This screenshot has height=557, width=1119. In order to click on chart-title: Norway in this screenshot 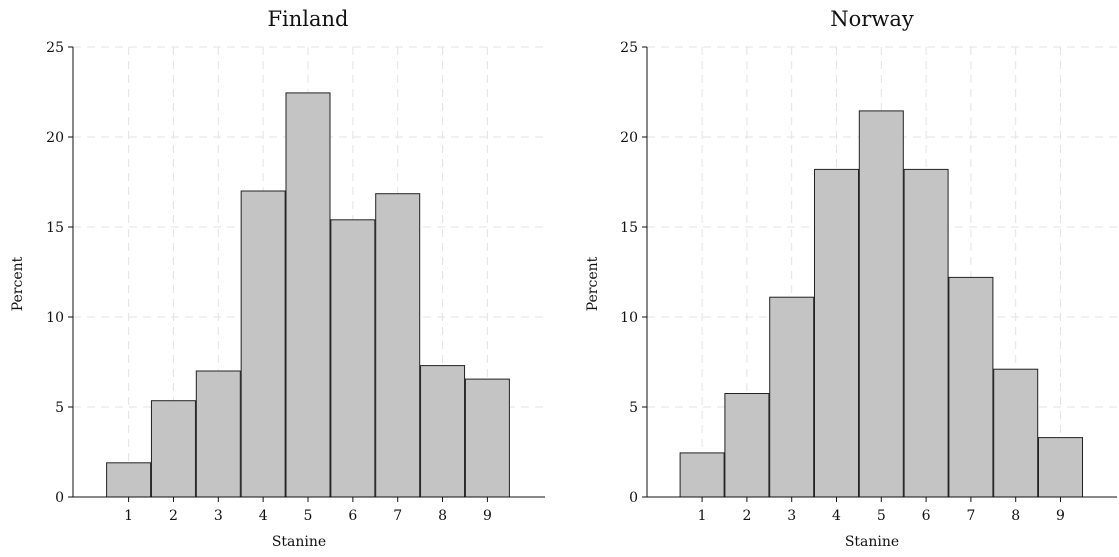, I will do `click(872, 19)`.